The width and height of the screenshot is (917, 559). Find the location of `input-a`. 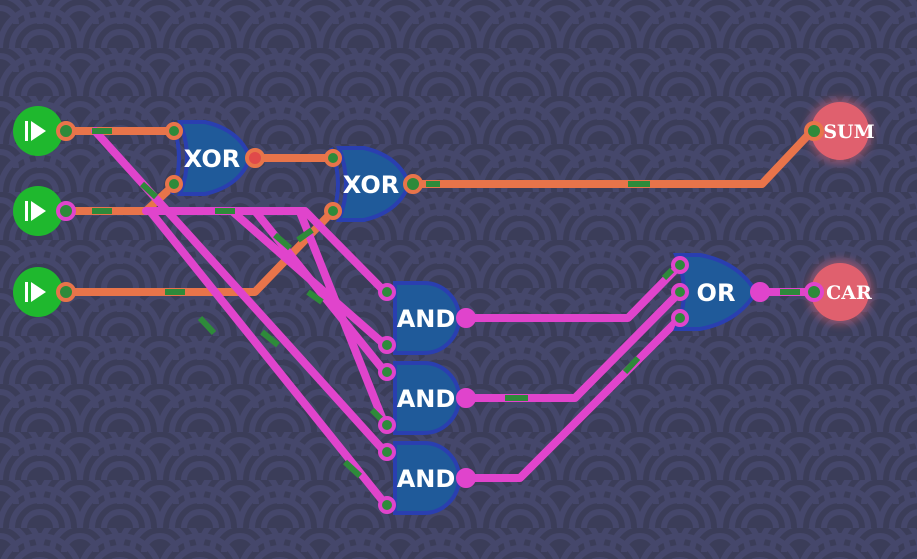

input-a is located at coordinates (38, 131).